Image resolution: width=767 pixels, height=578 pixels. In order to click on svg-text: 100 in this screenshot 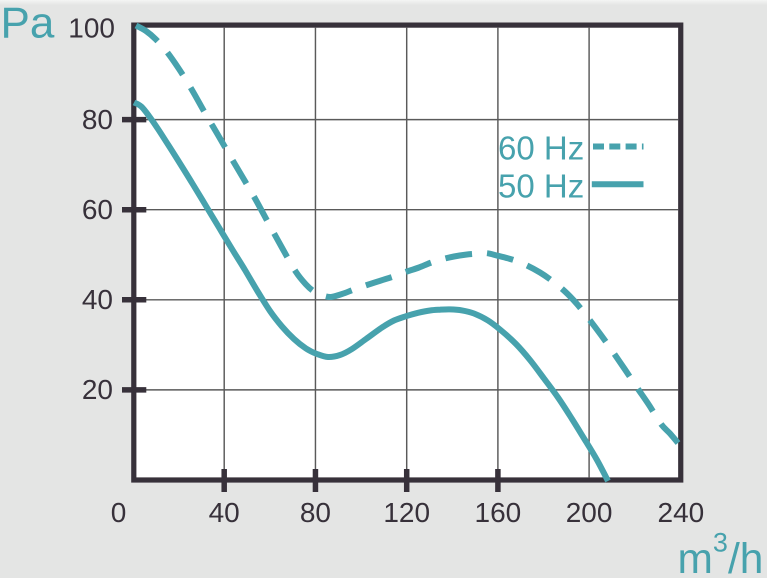, I will do `click(91, 28)`.